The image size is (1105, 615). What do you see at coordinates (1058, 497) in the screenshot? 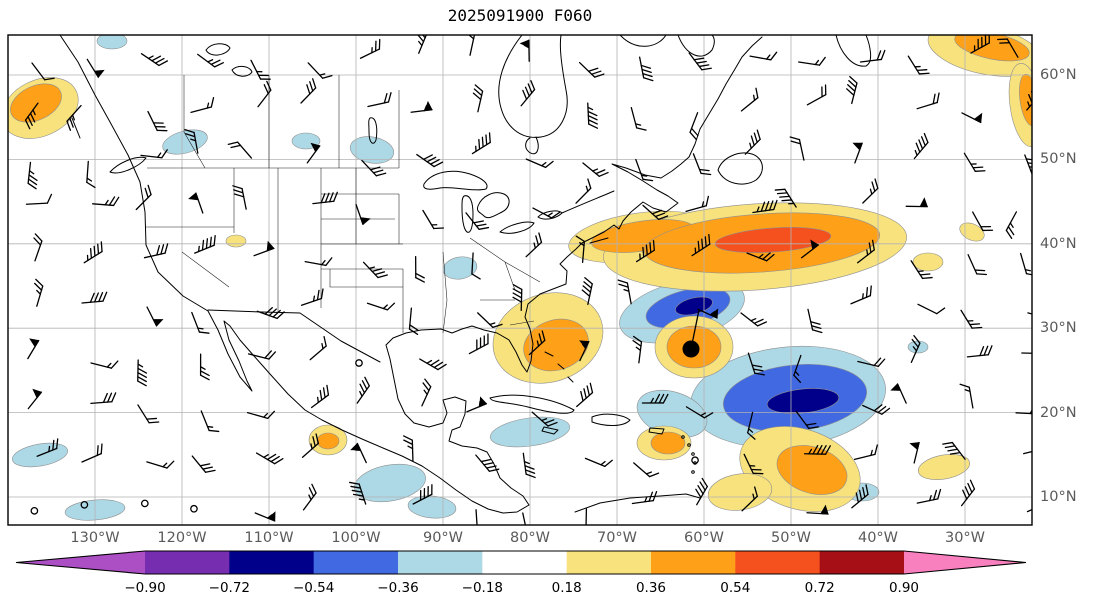
I see `y-tick-label: 10°N` at bounding box center [1058, 497].